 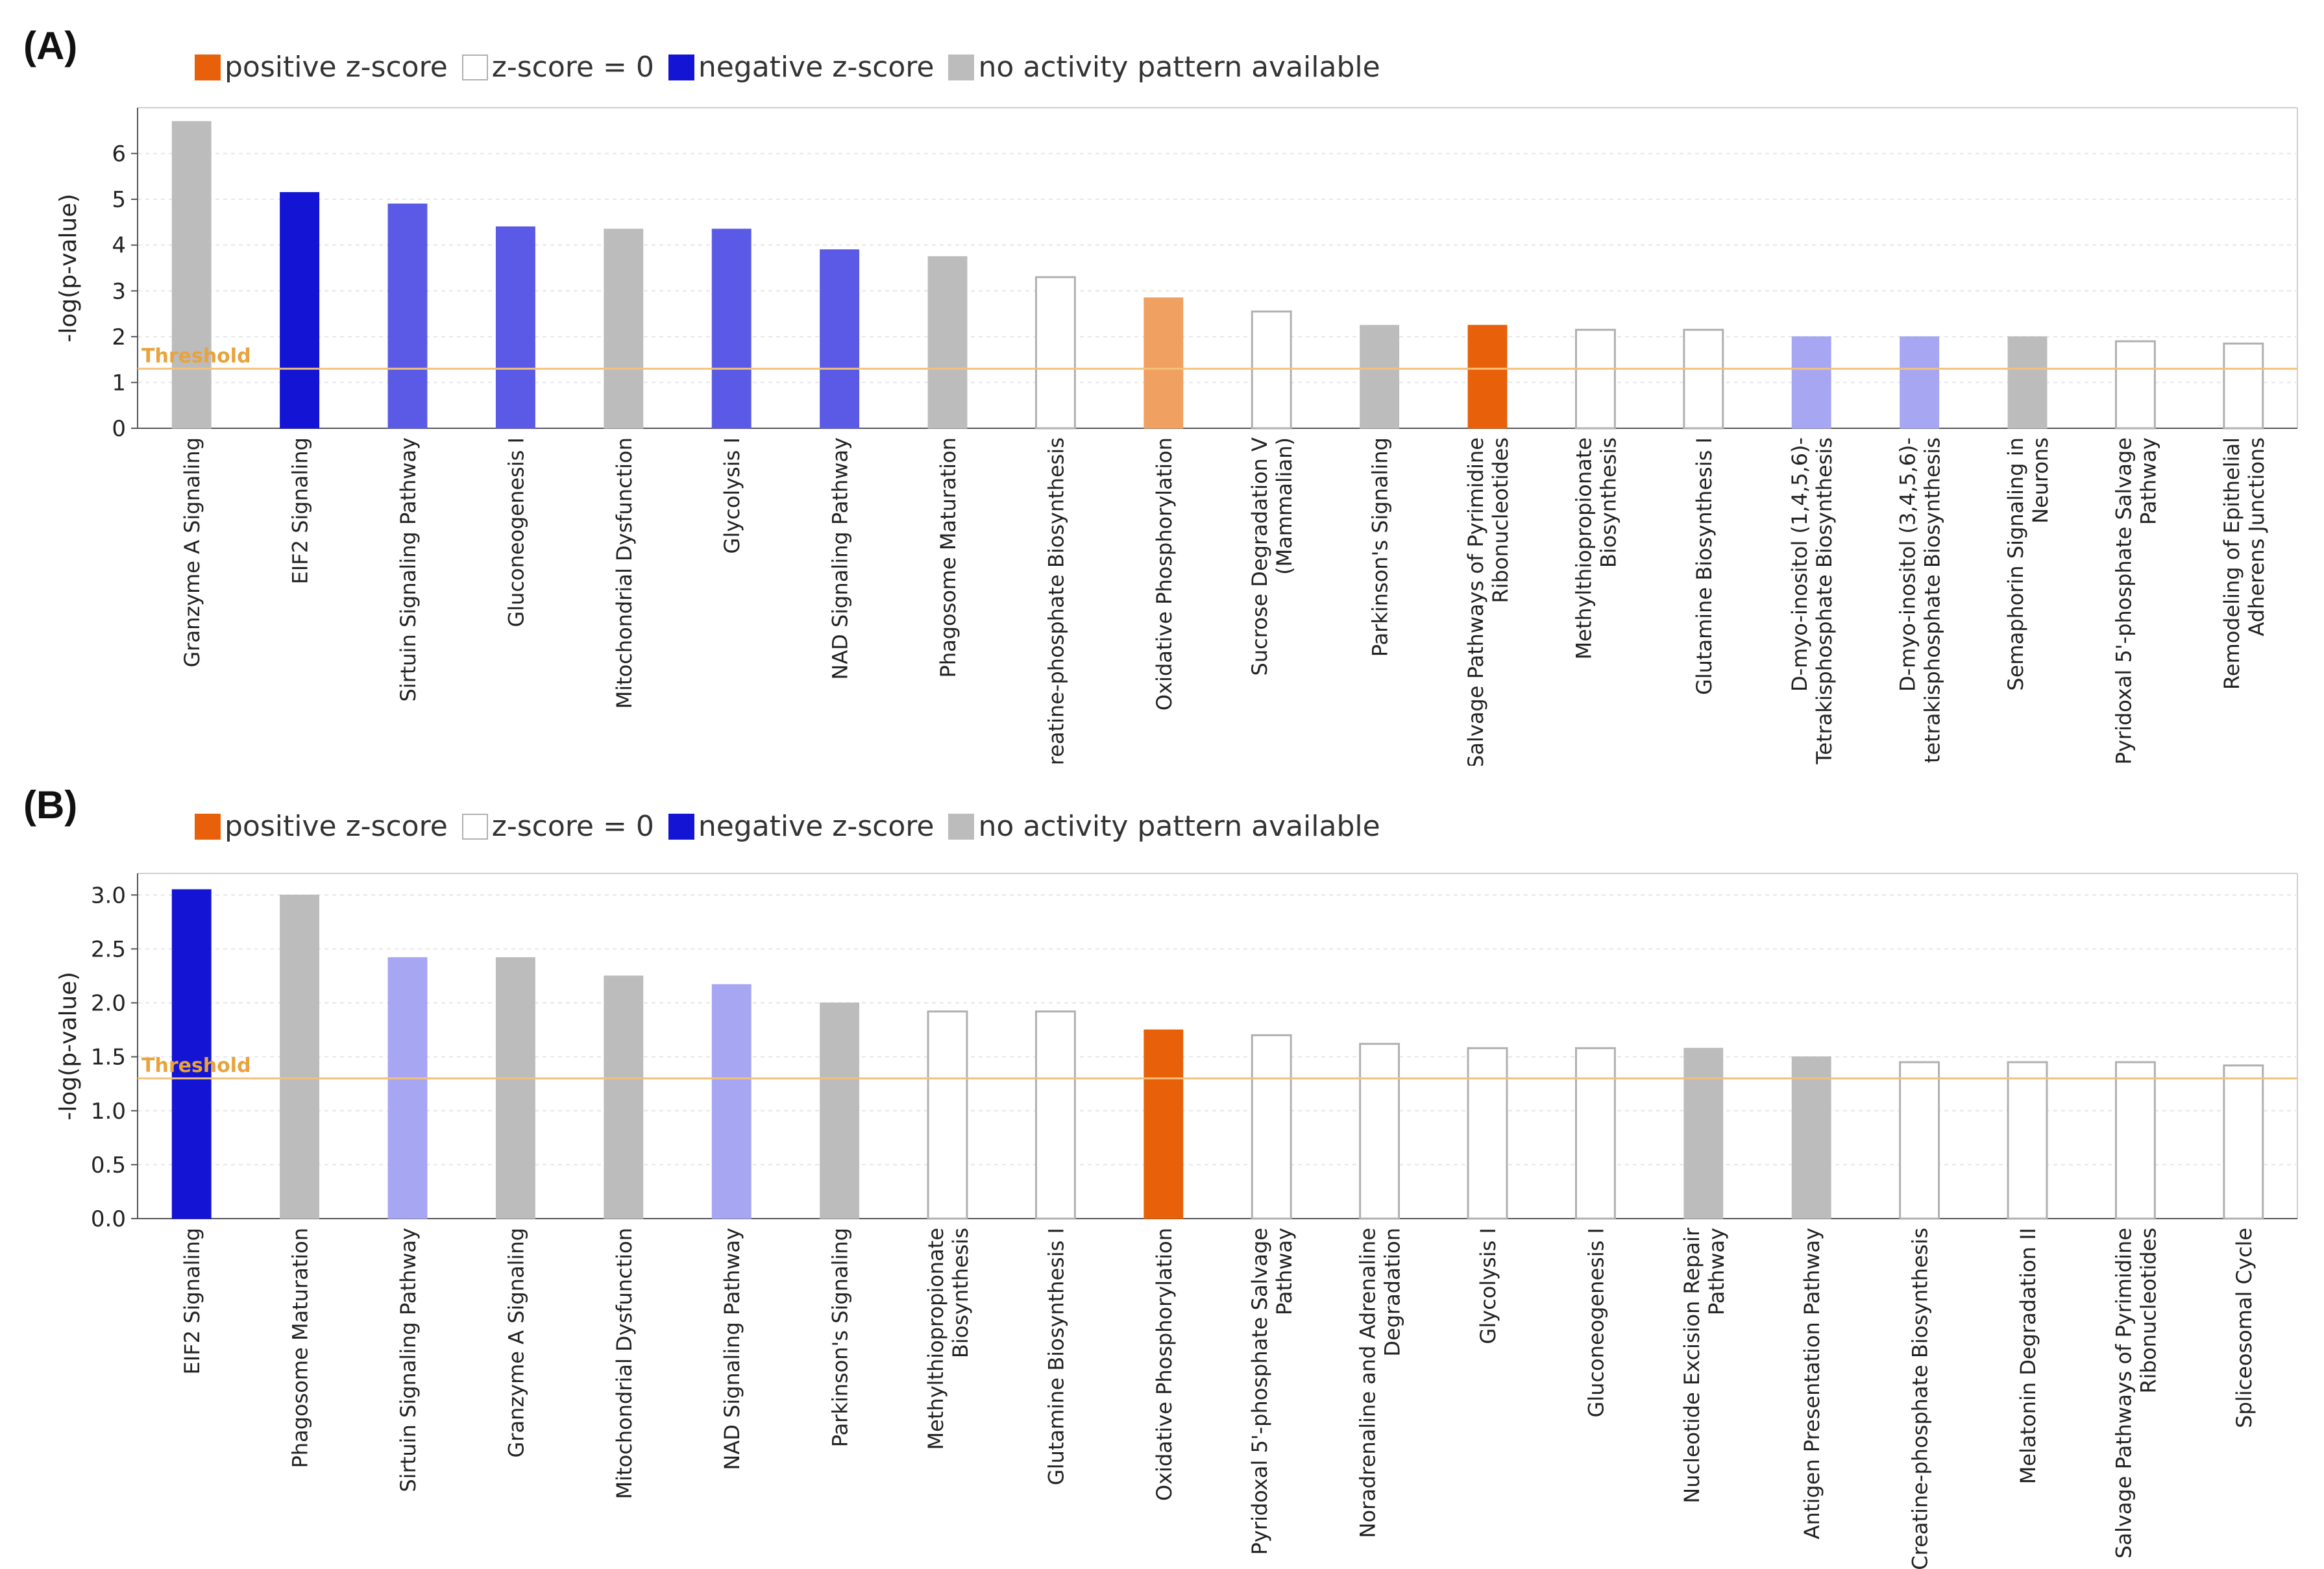 I want to click on category-label: Nucleotide Excision Repair, so click(x=1692, y=1365).